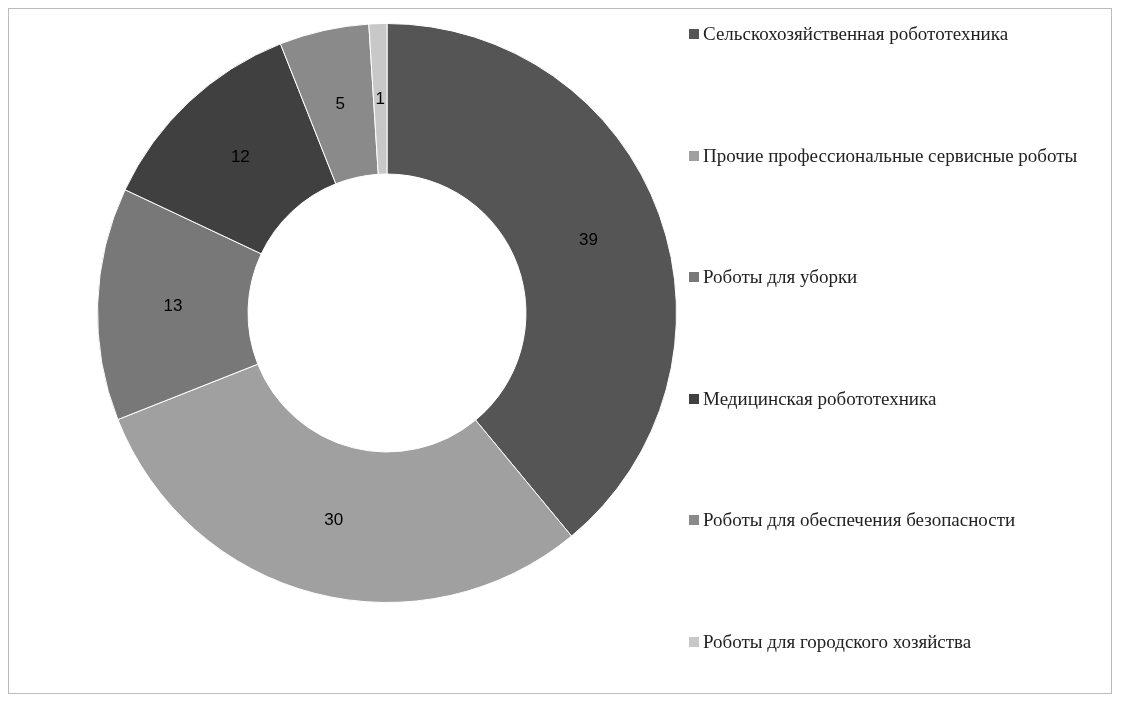 The image size is (1121, 704). I want to click on data-label: 12, so click(240, 156).